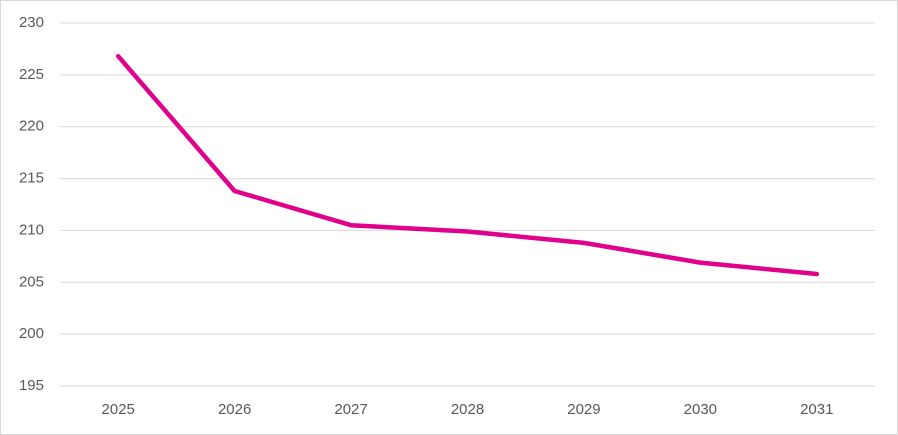  I want to click on x-tick-label: 2031, so click(816, 409).